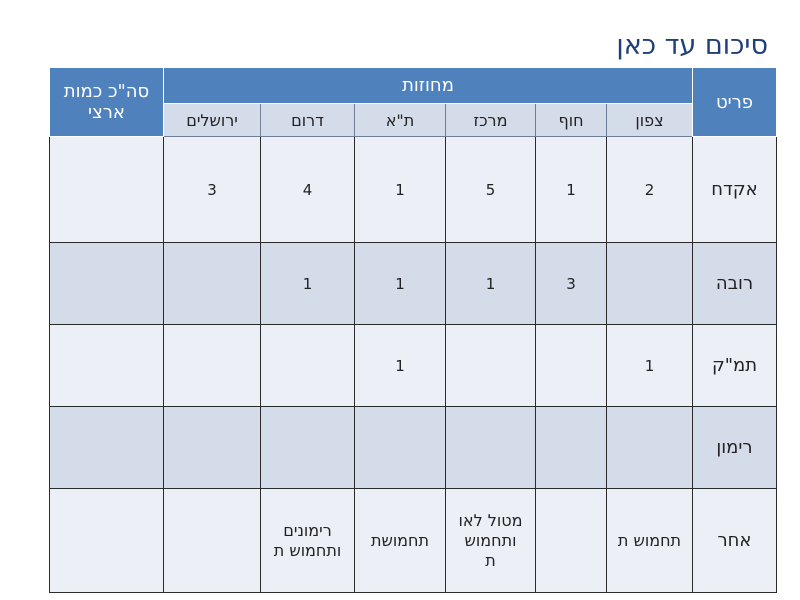  I want to click on table-row: 1 1 1 3 רובה, so click(413, 283).